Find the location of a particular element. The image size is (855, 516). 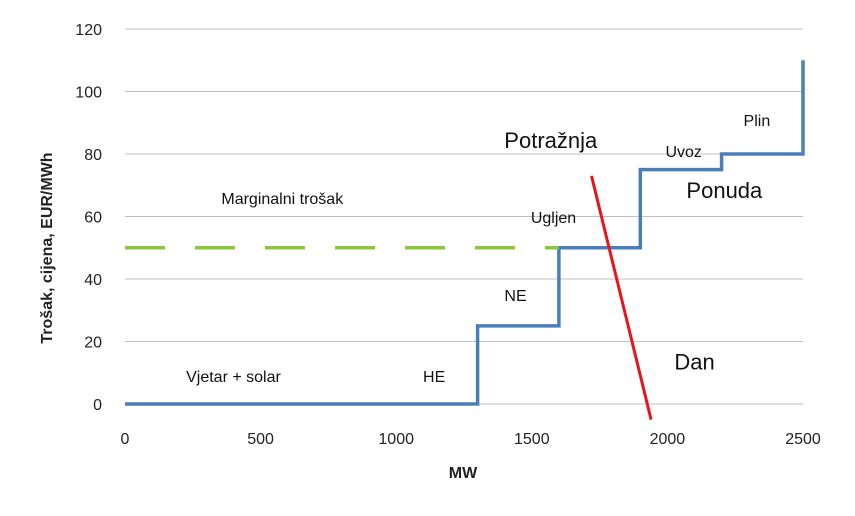

y-axis-ticks: 0 20 40 60 80 100 120 is located at coordinates (88, 218).